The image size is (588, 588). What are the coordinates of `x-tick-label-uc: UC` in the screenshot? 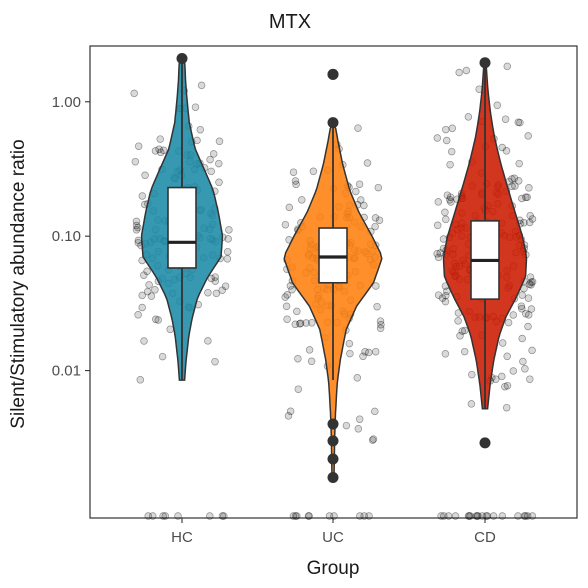 It's located at (333, 537).